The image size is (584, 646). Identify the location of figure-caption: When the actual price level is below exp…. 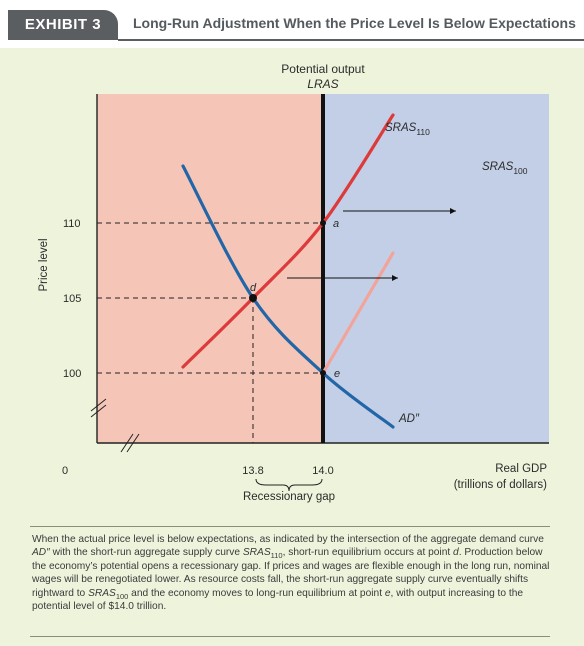
(293, 573).